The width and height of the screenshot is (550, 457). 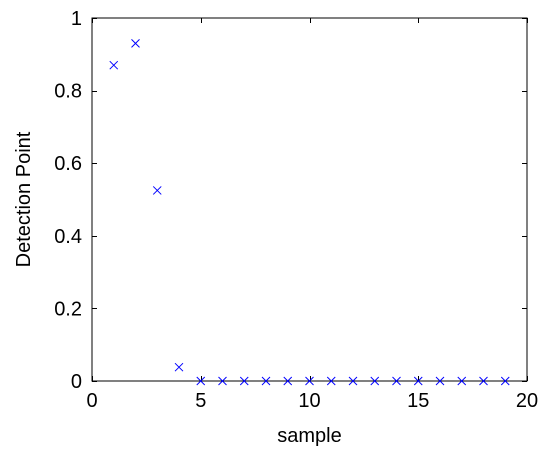 I want to click on x-tick-label: 5, so click(x=200, y=401).